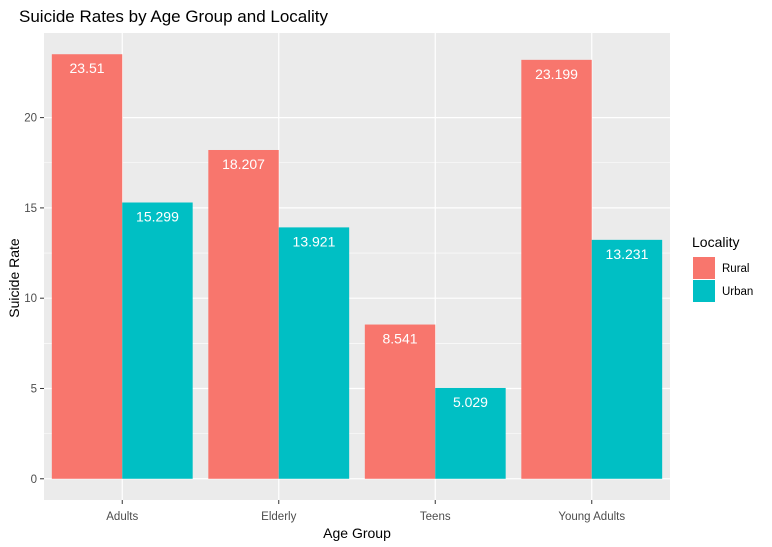 The height and width of the screenshot is (547, 772). I want to click on bar-value-label: 15.299, so click(157, 217).